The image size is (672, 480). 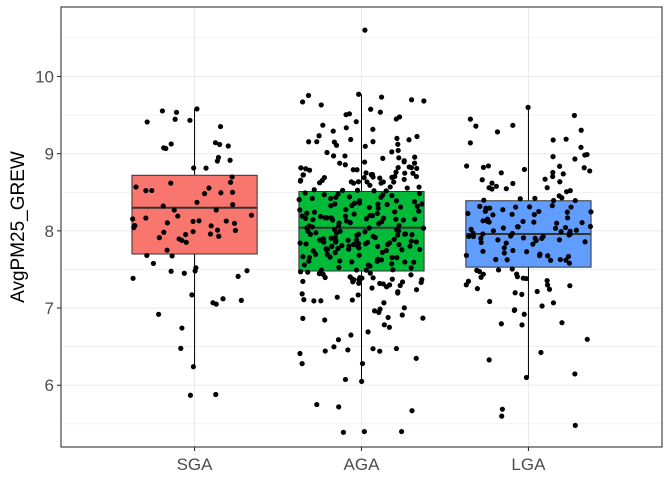 What do you see at coordinates (361, 460) in the screenshot?
I see `x-axis-ticks: SGA AGA LGA` at bounding box center [361, 460].